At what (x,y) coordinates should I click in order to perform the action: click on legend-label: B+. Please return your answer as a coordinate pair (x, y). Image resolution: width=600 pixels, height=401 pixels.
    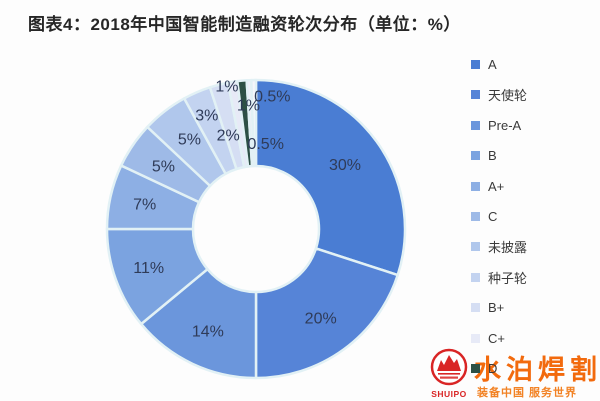
    Looking at the image, I should click on (496, 308).